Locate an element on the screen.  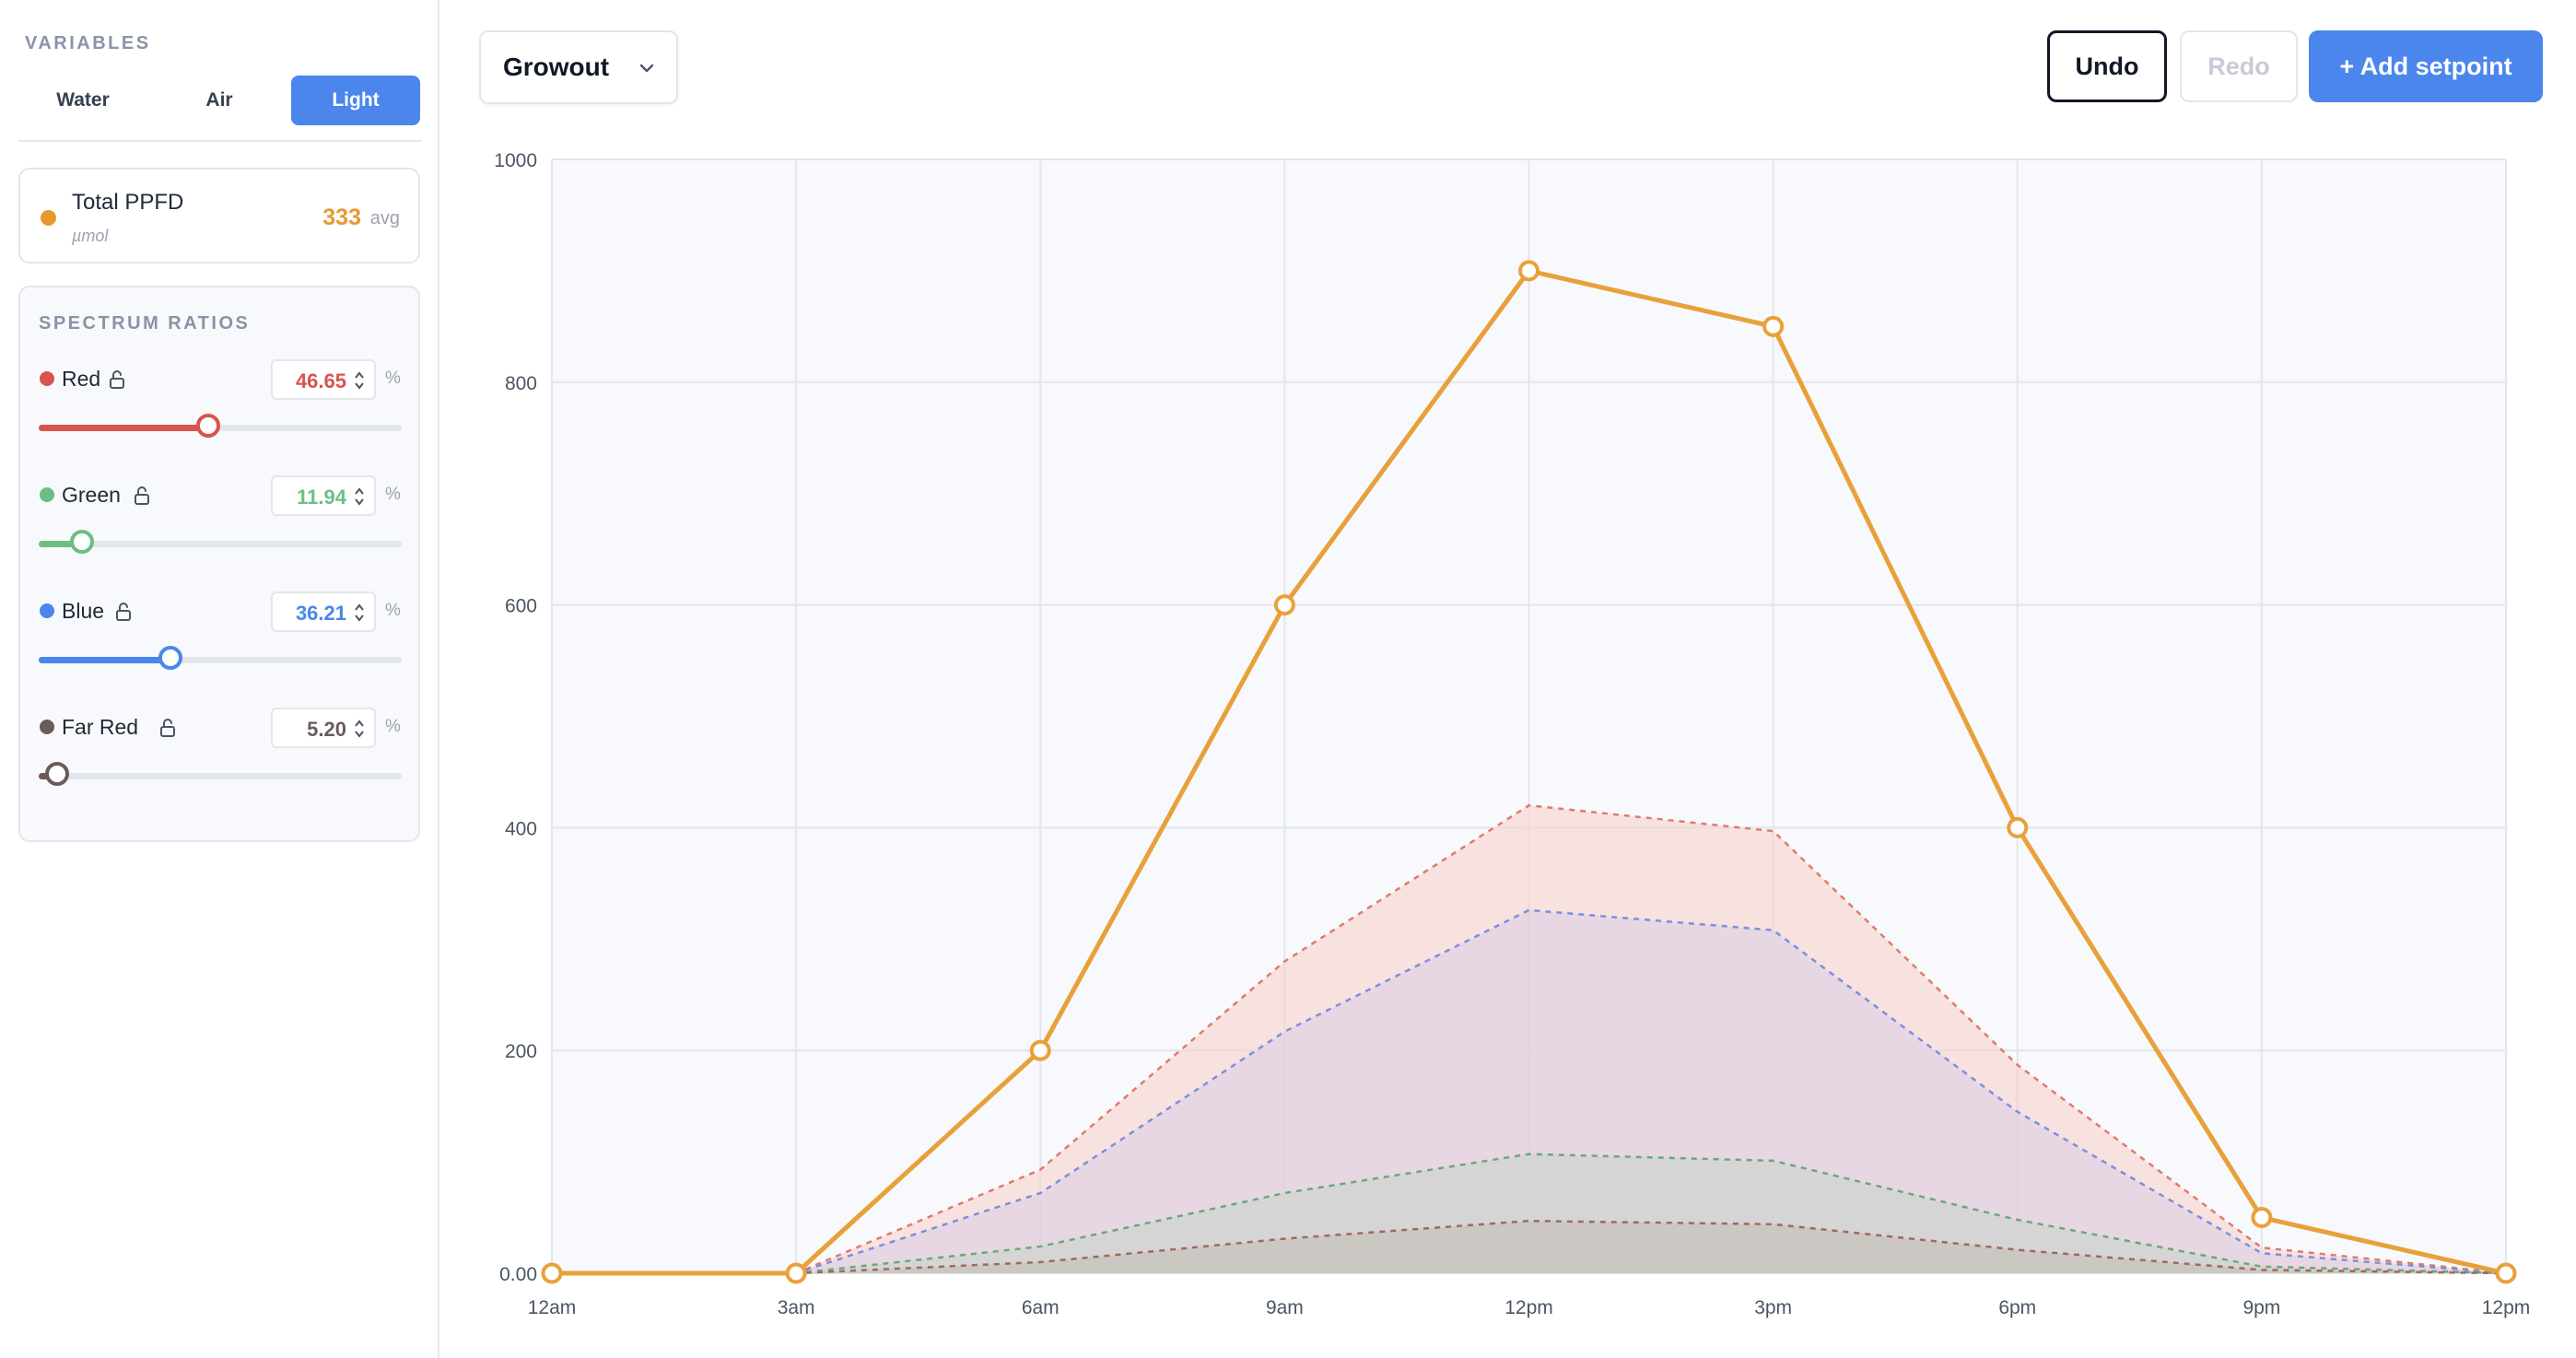
area-far-red is located at coordinates (1529, 1247).